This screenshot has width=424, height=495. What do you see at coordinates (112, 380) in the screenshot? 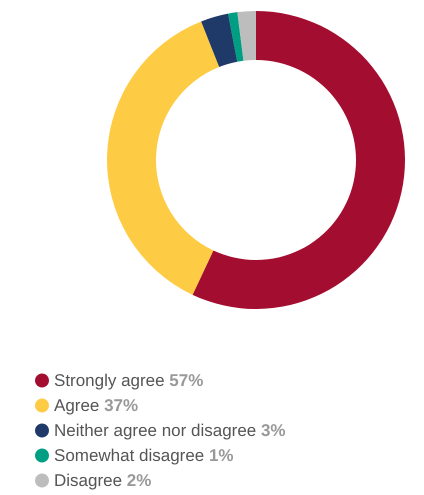
I see `legend-label: Strongly agree` at bounding box center [112, 380].